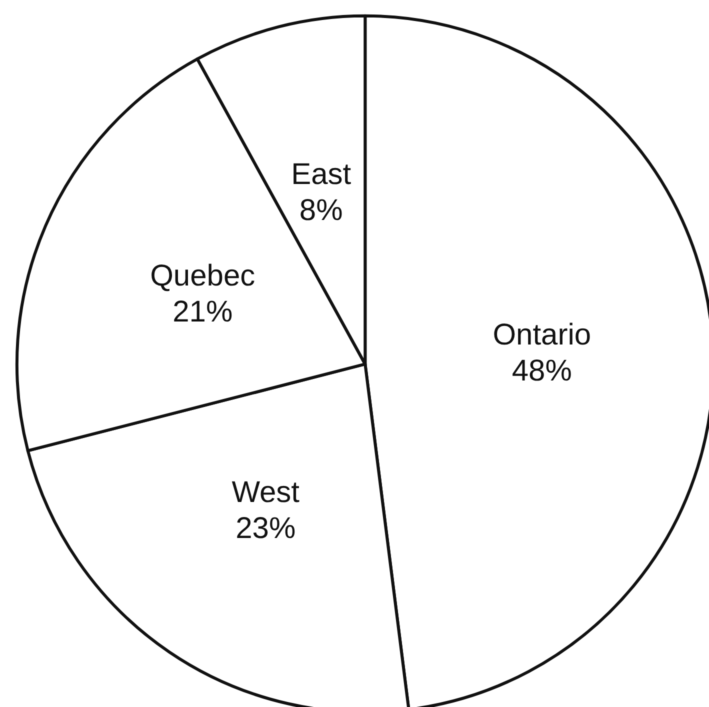  What do you see at coordinates (266, 529) in the screenshot?
I see `data-label: 23%` at bounding box center [266, 529].